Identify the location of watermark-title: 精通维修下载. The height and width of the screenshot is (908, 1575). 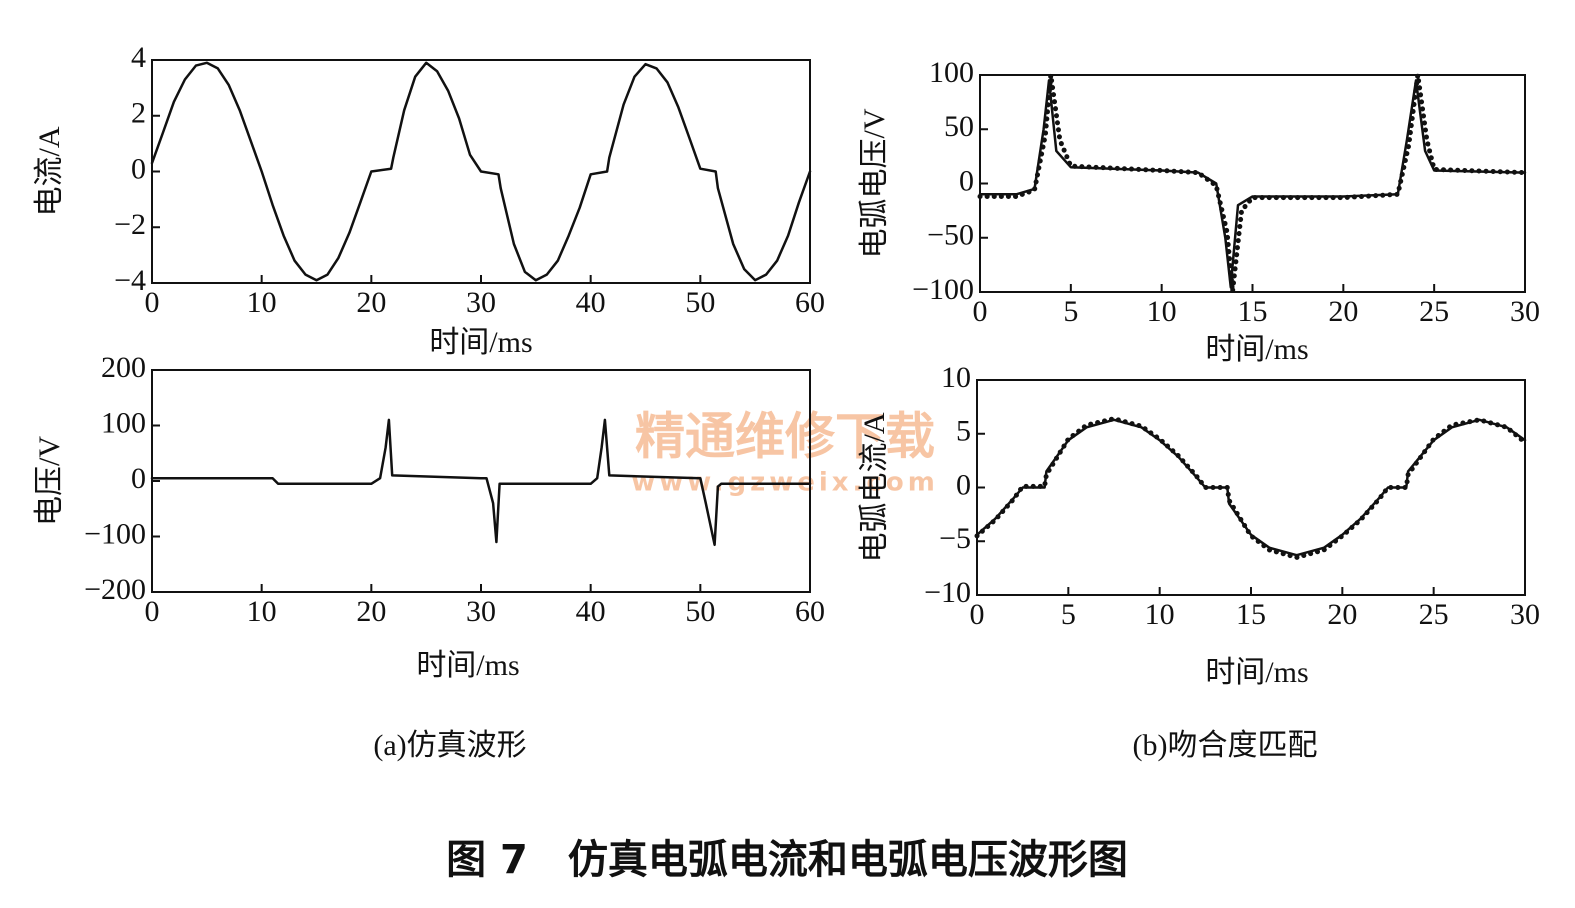
(785, 437).